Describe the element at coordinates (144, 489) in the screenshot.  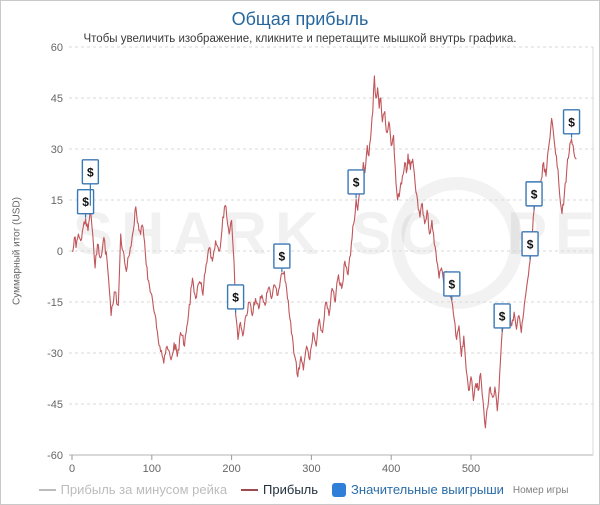
I see `legend-label-net-profit: Прибыль за минусом рейка` at that location.